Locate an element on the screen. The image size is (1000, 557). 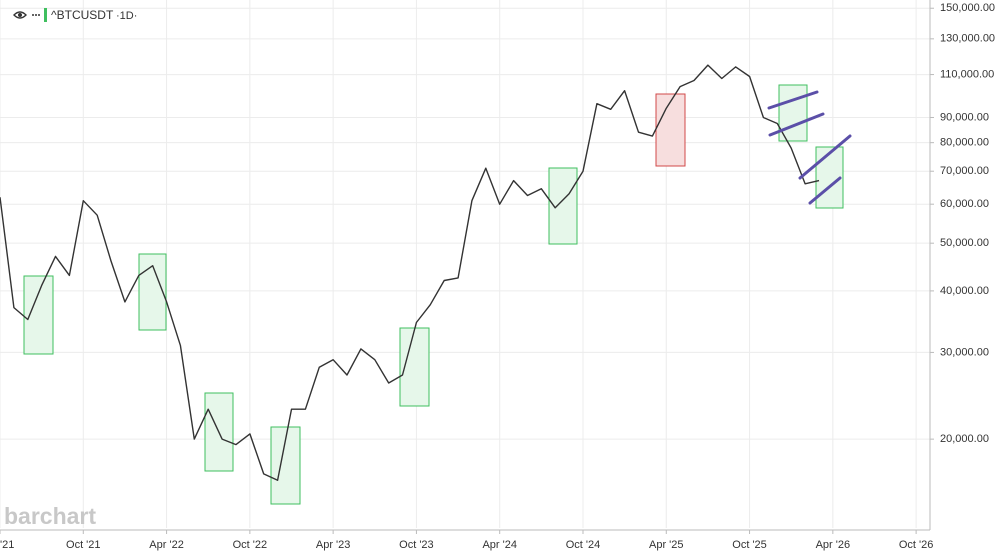
header: ^BTCUSDT ·1D· is located at coordinates (75, 15).